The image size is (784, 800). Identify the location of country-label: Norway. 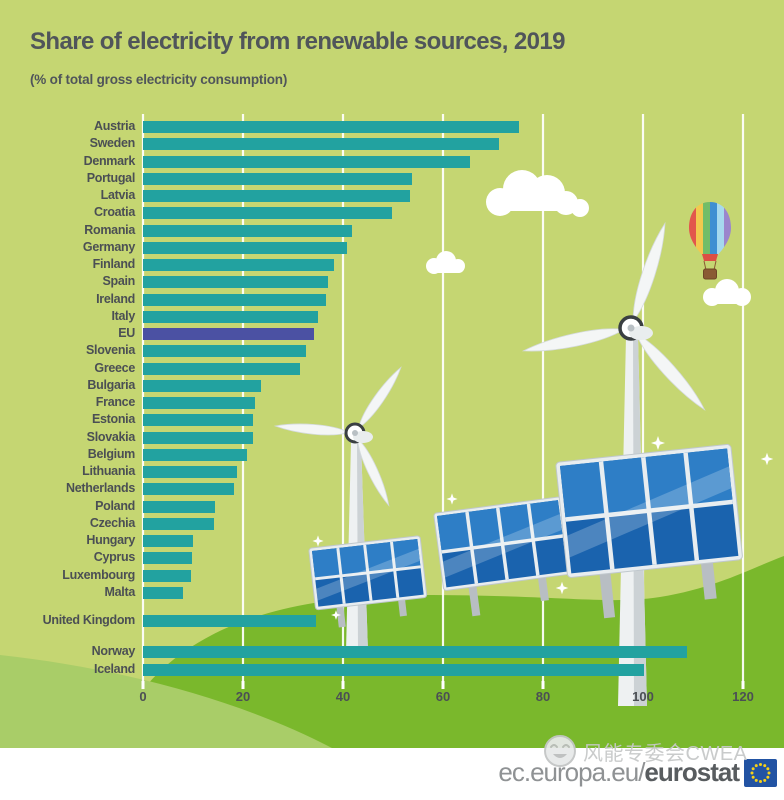
(113, 651).